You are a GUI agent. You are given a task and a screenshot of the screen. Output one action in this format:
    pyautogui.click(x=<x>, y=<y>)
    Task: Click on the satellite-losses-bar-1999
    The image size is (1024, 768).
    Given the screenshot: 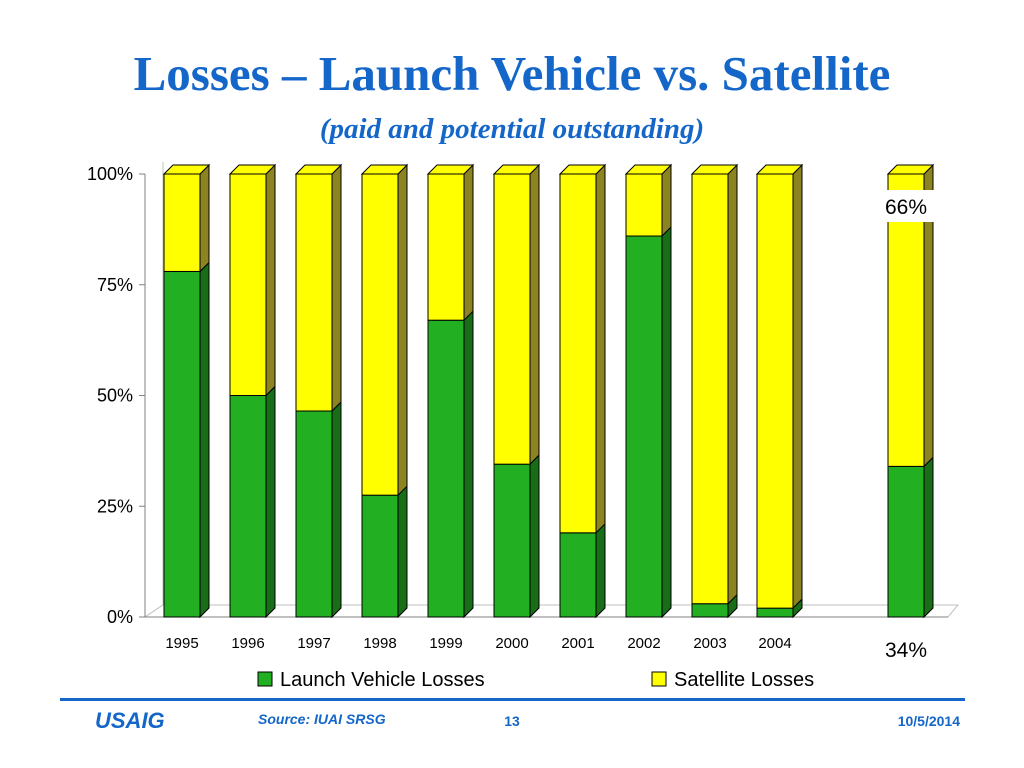 What is the action you would take?
    pyautogui.click(x=446, y=247)
    